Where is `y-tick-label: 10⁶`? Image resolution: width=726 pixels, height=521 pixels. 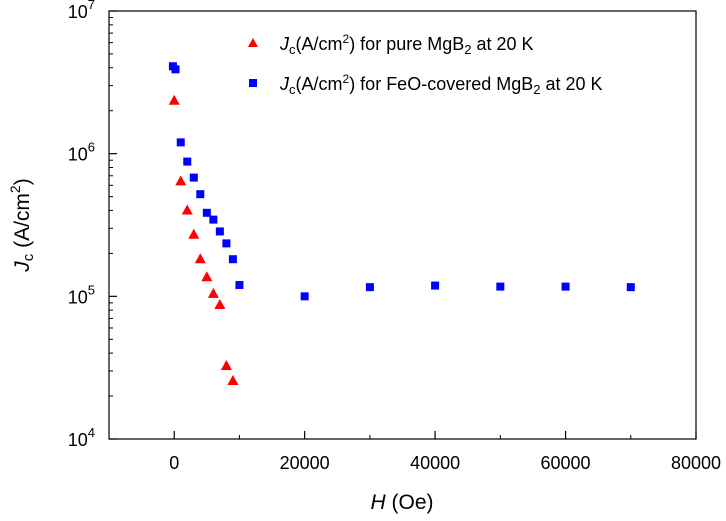 y-tick-label: 10⁶ is located at coordinates (81, 152).